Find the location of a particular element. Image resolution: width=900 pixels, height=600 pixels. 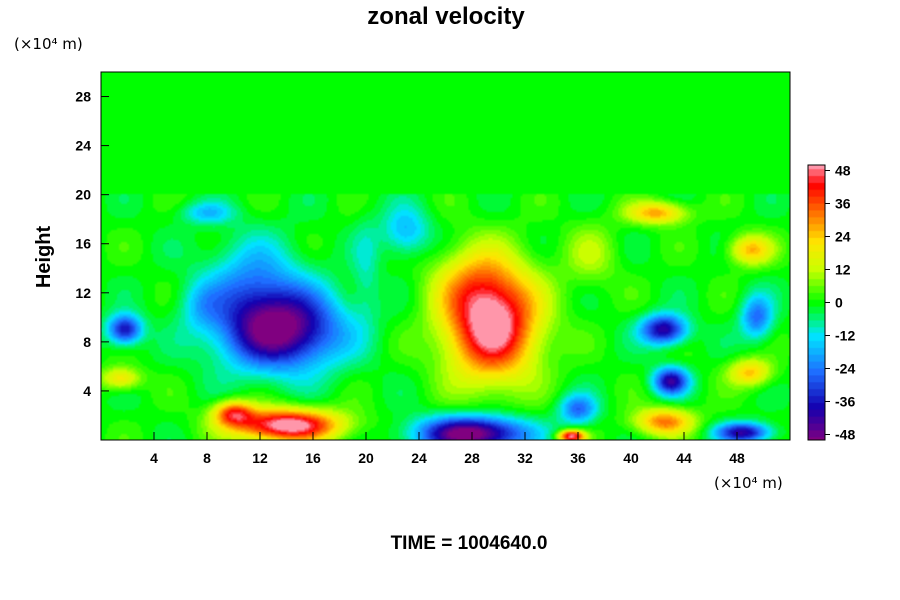

y-axis-label: Height is located at coordinates (44, 257).